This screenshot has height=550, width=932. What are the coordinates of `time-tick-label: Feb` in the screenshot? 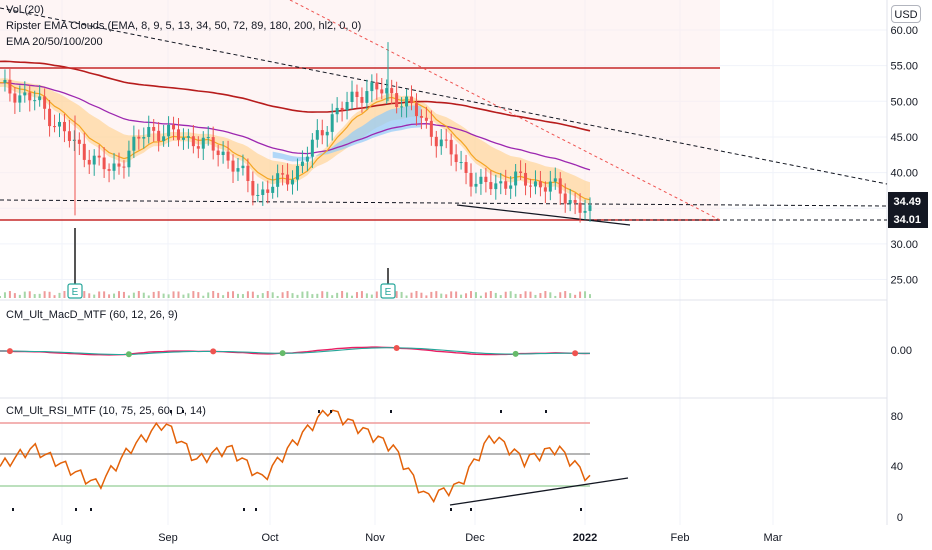 It's located at (680, 538).